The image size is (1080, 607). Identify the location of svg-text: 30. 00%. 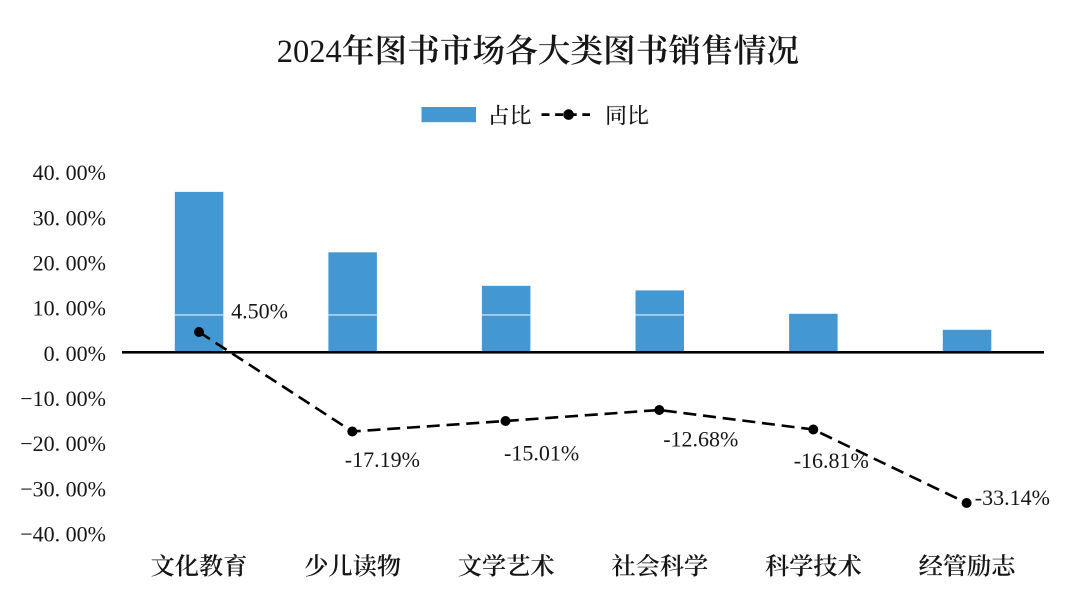
(69, 217).